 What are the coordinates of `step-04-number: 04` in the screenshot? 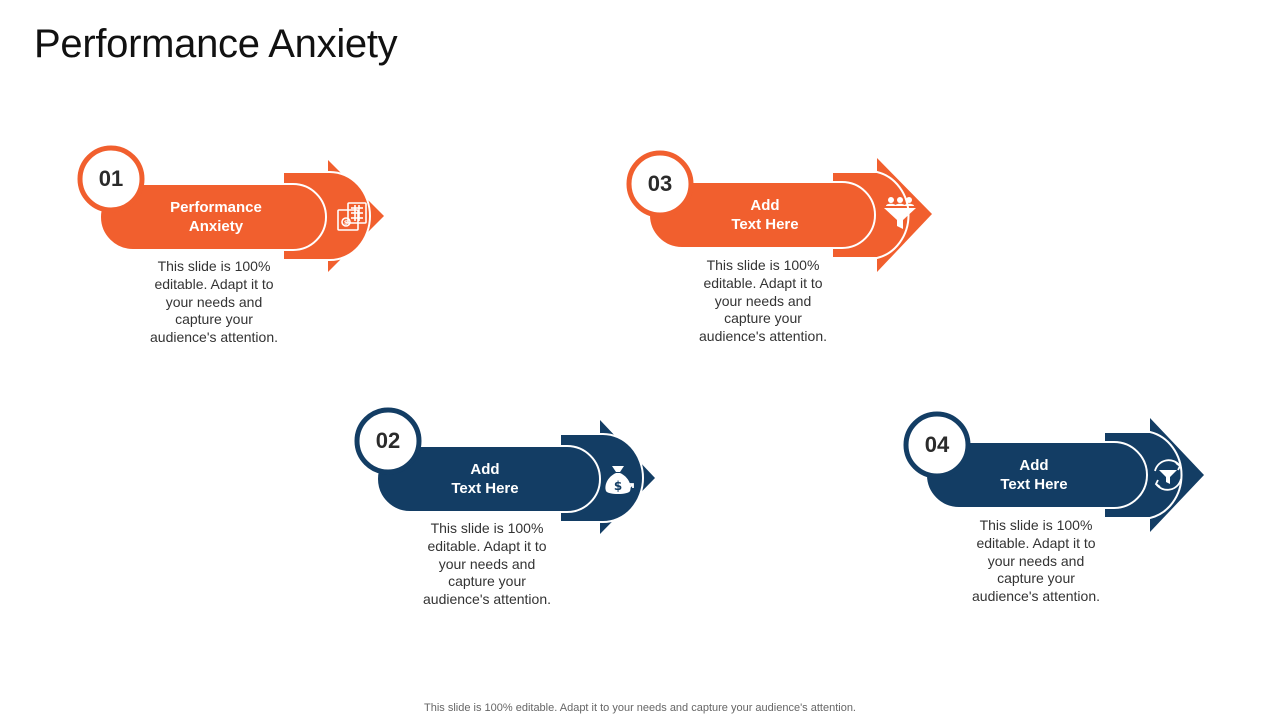 It's located at (937, 444).